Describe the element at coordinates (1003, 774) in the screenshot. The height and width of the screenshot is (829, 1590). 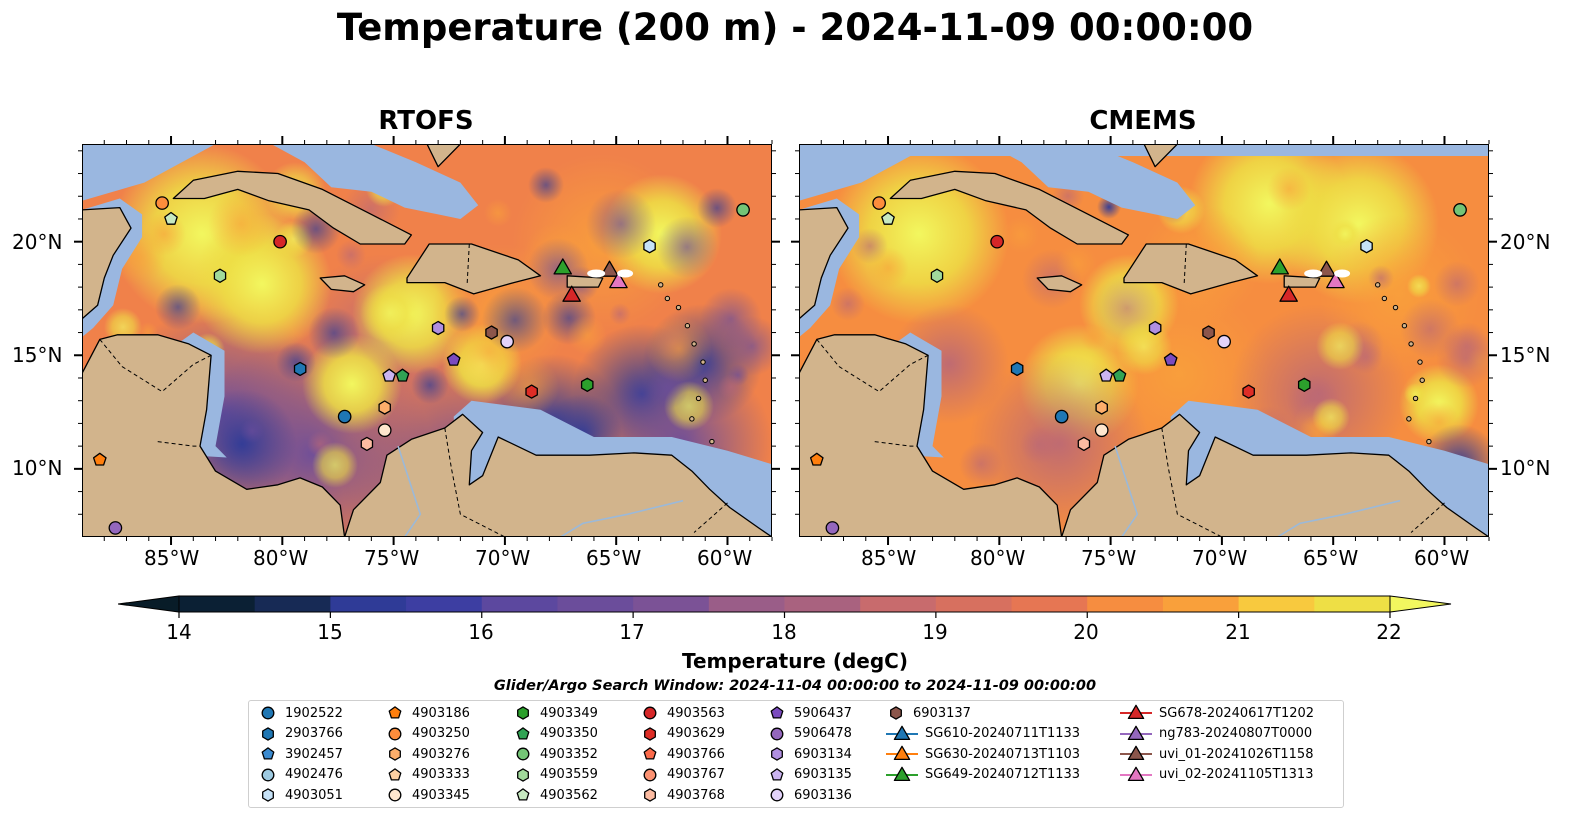
I see `legend-label: SG649-20240712T1133` at that location.